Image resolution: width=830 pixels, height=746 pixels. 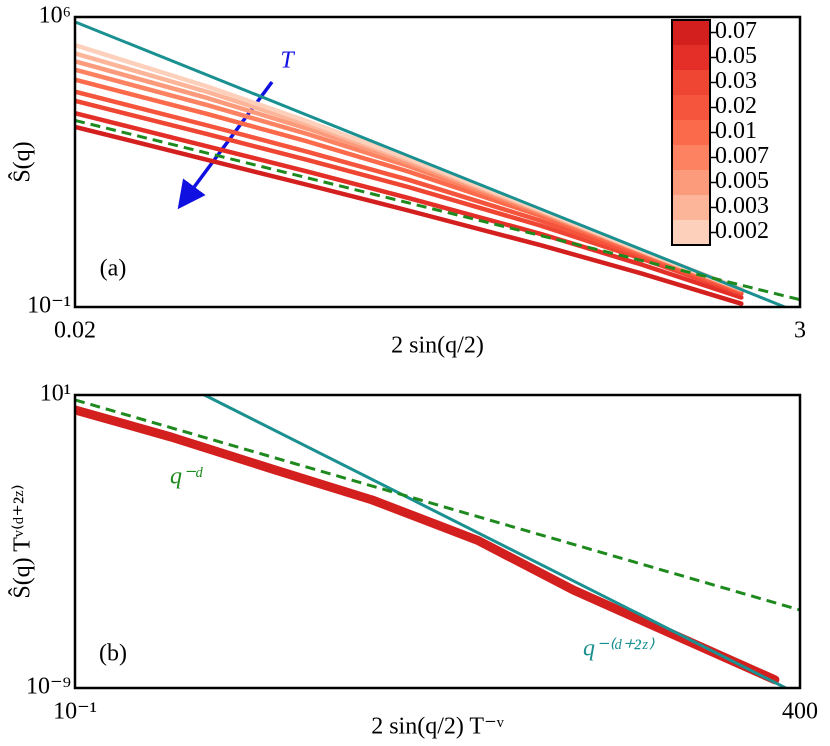 I want to click on annotation: (b), so click(x=113, y=654).